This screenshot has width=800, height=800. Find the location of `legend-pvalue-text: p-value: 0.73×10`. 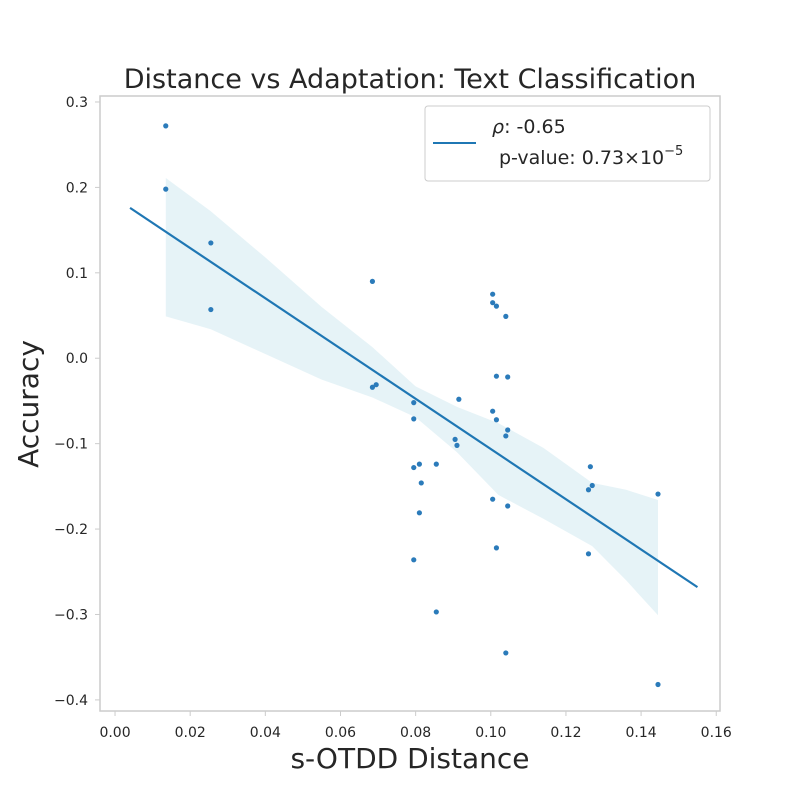

legend-pvalue-text: p-value: 0.73×10 is located at coordinates (581, 158).